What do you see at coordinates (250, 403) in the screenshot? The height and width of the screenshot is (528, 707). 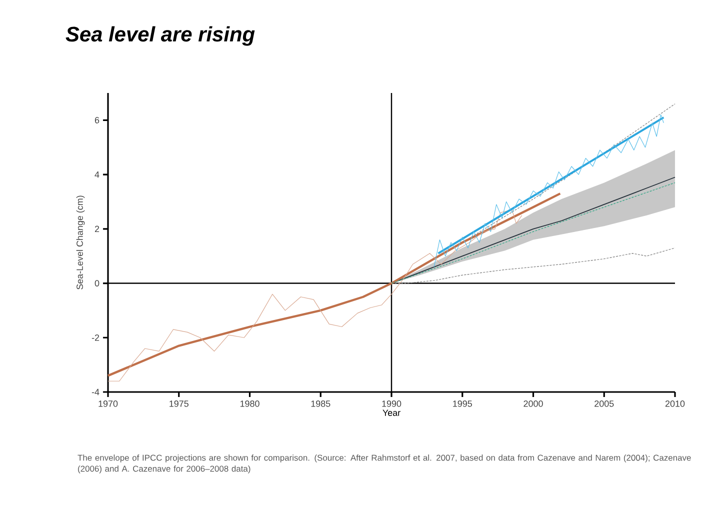 I see `x-tick-label: 1980` at bounding box center [250, 403].